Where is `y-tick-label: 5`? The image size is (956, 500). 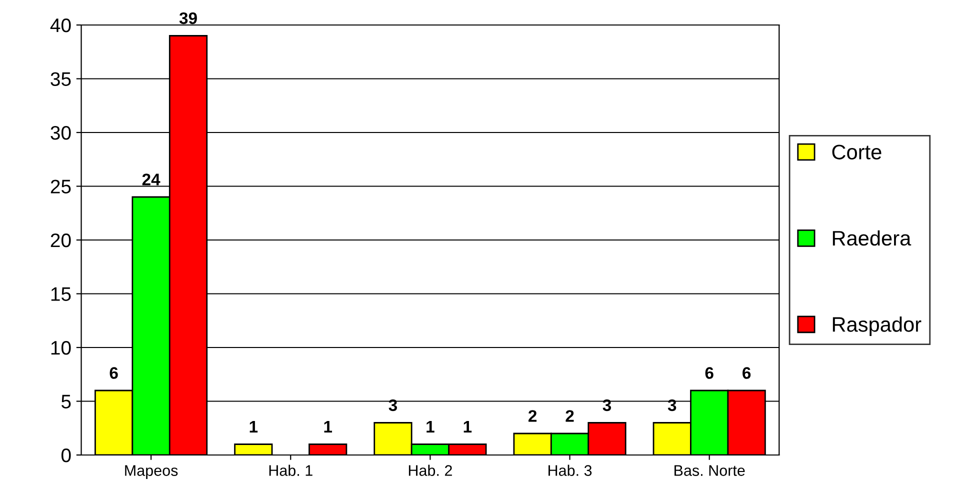 y-tick-label: 5 is located at coordinates (66, 401).